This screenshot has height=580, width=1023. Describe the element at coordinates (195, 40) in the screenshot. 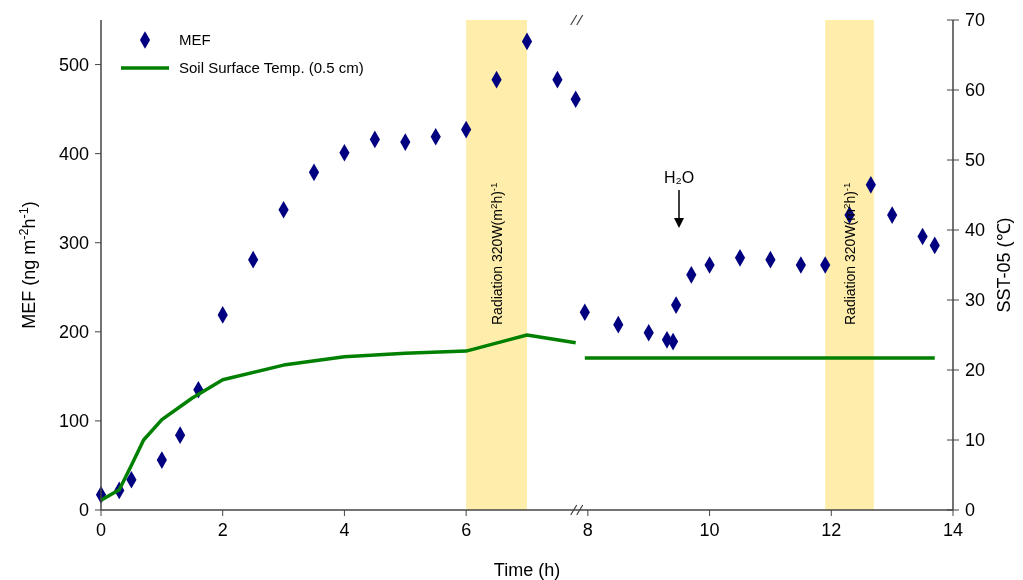

I see `legend-label: MEF` at that location.